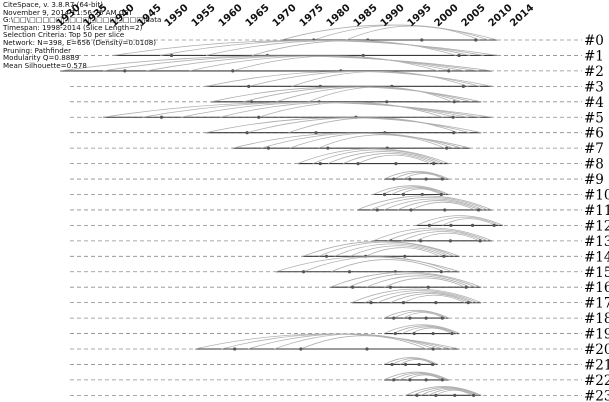 This screenshot has width=609, height=402. What do you see at coordinates (594, 180) in the screenshot?
I see `cluster-label: #9` at bounding box center [594, 180].